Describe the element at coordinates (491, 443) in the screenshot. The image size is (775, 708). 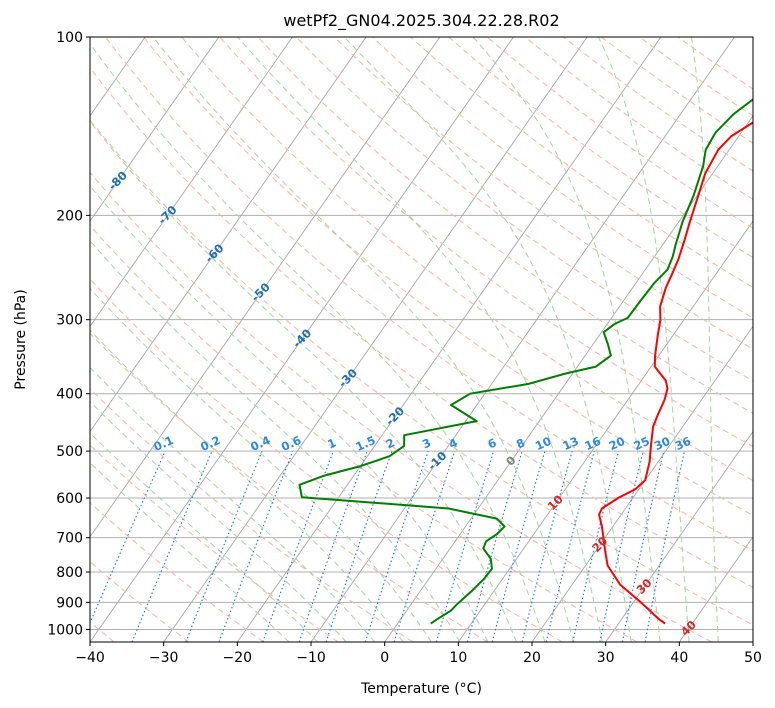
I see `mixing-ratio-label: 6` at that location.